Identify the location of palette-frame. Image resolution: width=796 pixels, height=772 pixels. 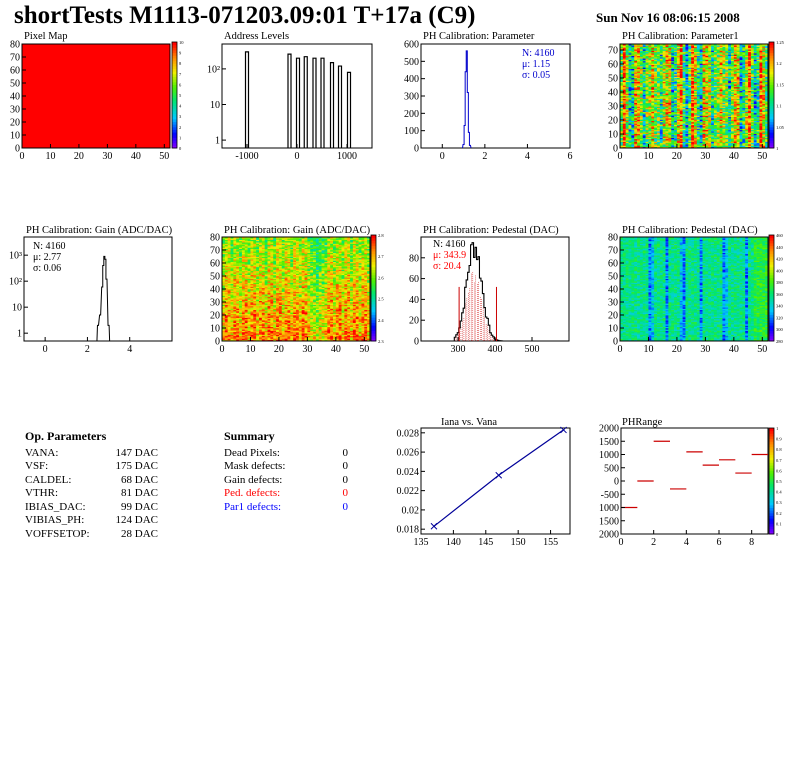
(771, 95).